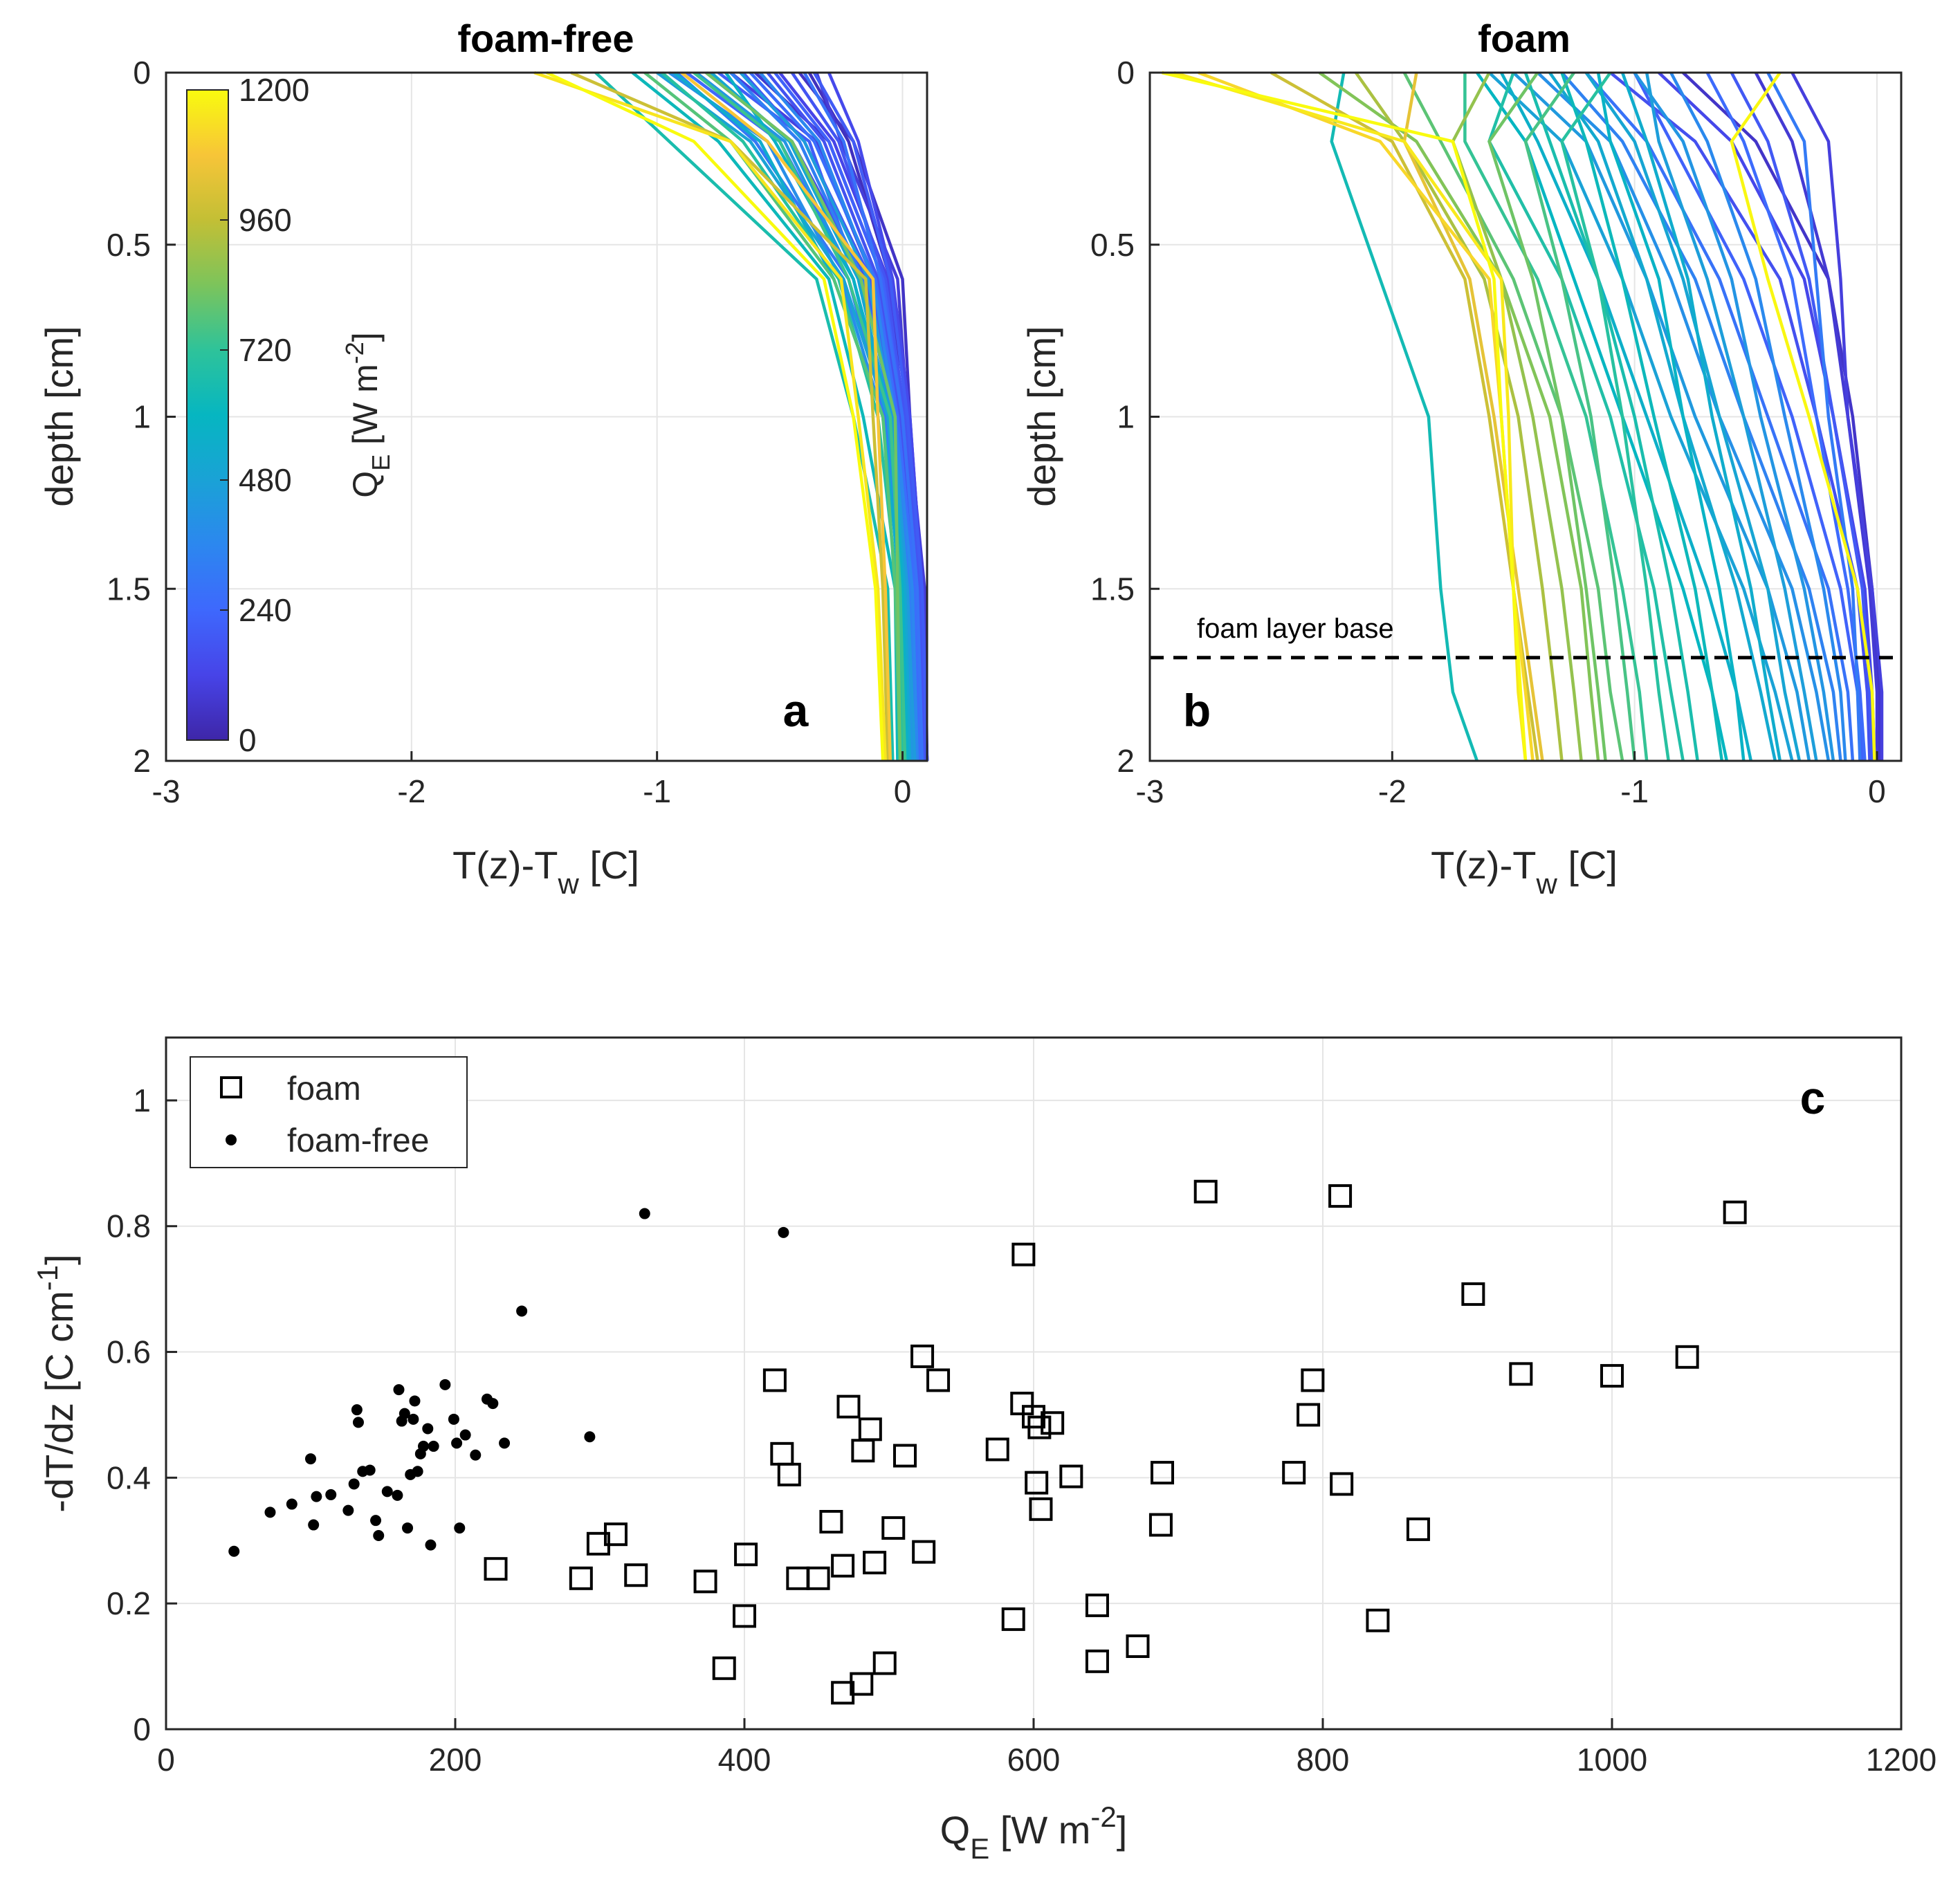  I want to click on panel-a-lines, so click(731, 416).